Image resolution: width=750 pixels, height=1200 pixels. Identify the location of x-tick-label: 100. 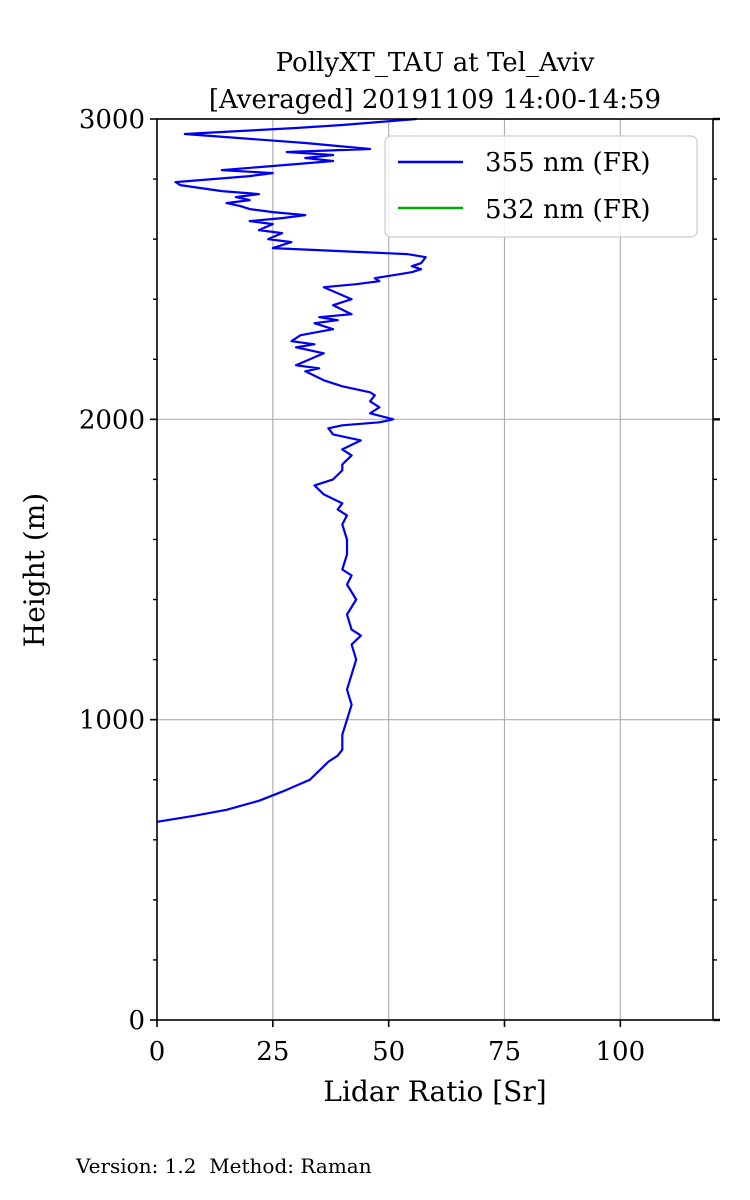
(621, 1052).